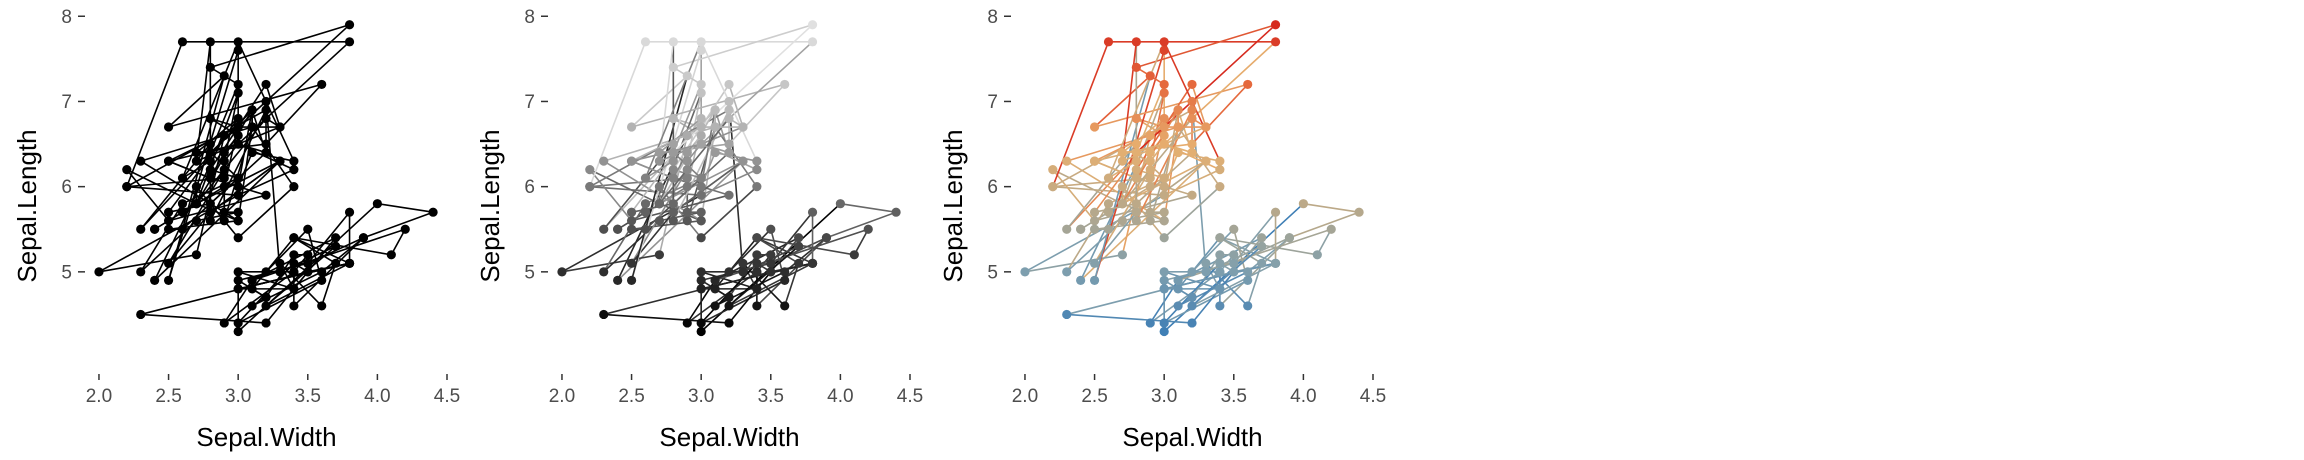 The image size is (2304, 460). I want to click on x-tick-label: 3.5, so click(1234, 396).